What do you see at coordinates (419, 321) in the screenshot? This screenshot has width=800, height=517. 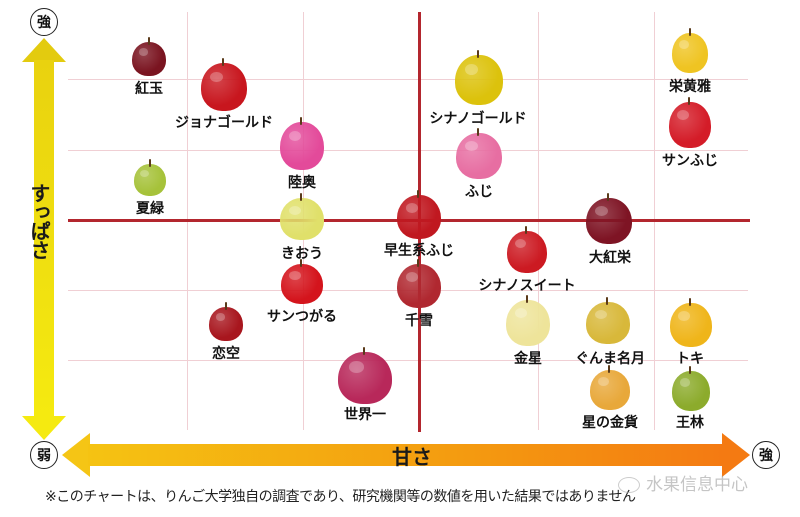 I see `apple-label: 千雪` at bounding box center [419, 321].